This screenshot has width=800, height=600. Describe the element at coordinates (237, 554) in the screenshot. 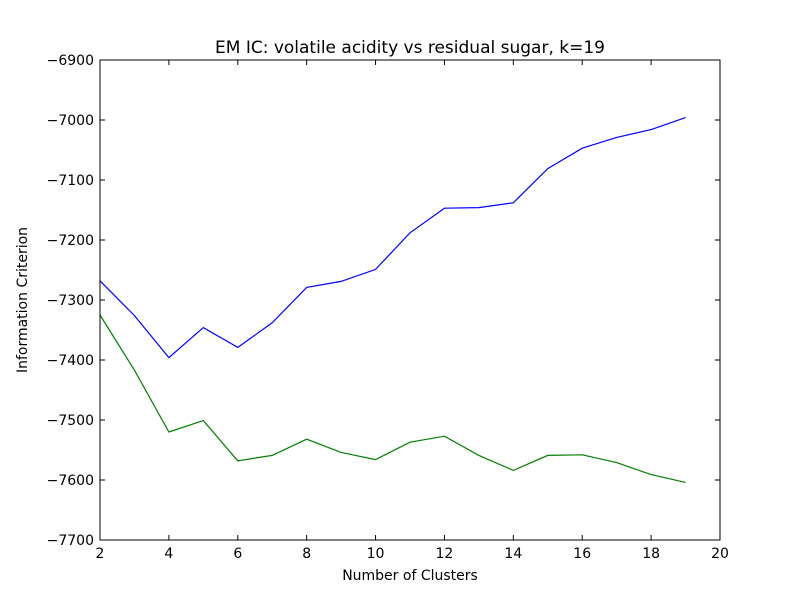

I see `x-tick-label: 6` at that location.